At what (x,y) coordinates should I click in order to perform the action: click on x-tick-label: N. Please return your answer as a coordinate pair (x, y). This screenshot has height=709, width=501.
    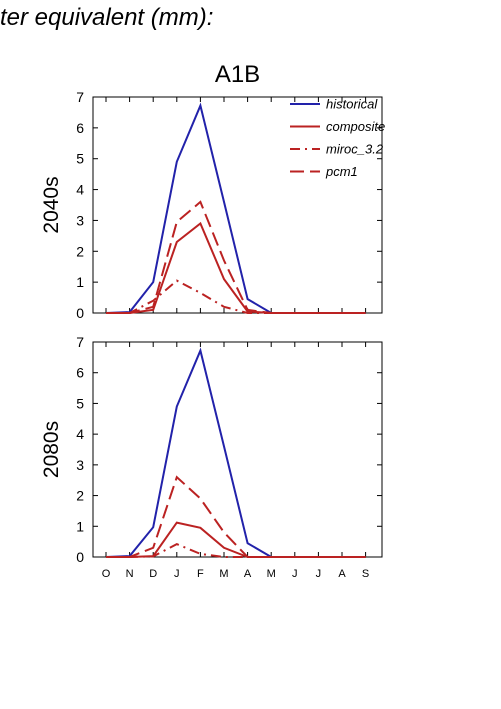
    Looking at the image, I should click on (130, 574).